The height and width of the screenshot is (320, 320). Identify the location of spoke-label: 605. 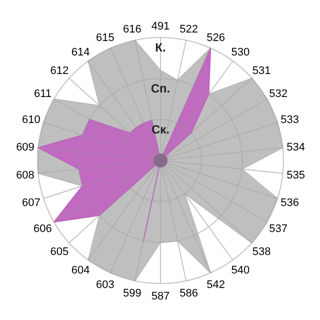
(59, 252).